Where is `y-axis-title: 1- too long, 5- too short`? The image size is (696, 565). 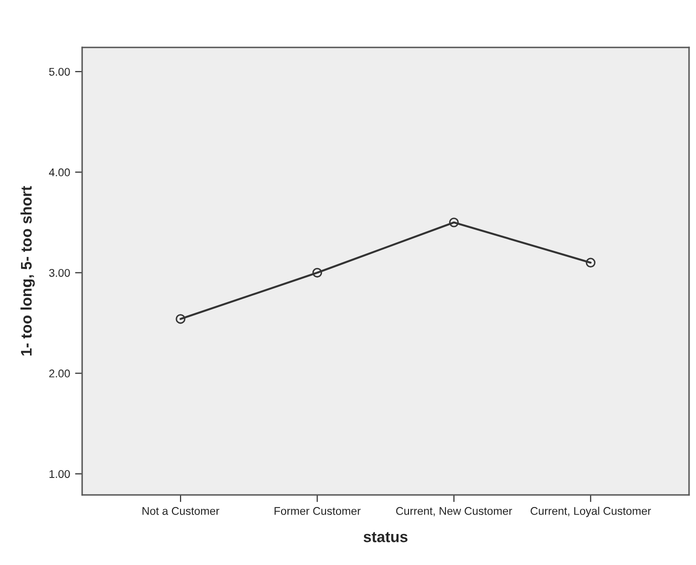 y-axis-title: 1- too long, 5- too short is located at coordinates (27, 271).